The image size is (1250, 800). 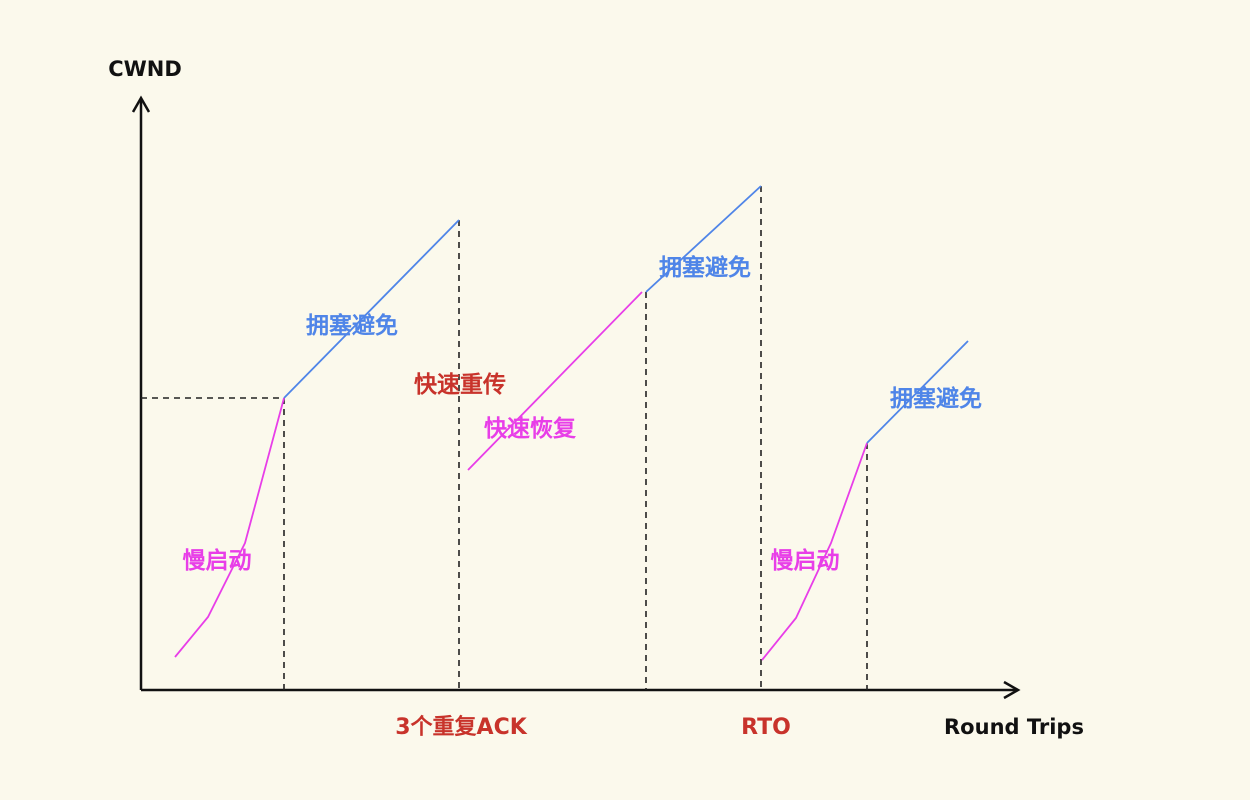 What do you see at coordinates (555, 381) in the screenshot?
I see `fast-recovery-line` at bounding box center [555, 381].